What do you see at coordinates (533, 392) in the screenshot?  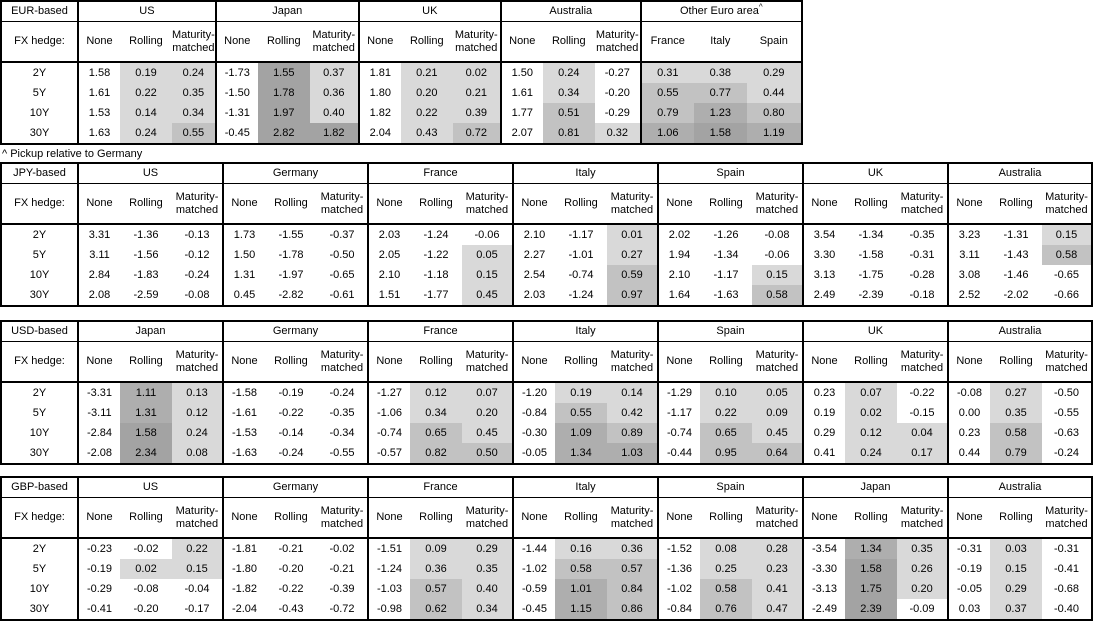 I see `value-cell: -1.20` at bounding box center [533, 392].